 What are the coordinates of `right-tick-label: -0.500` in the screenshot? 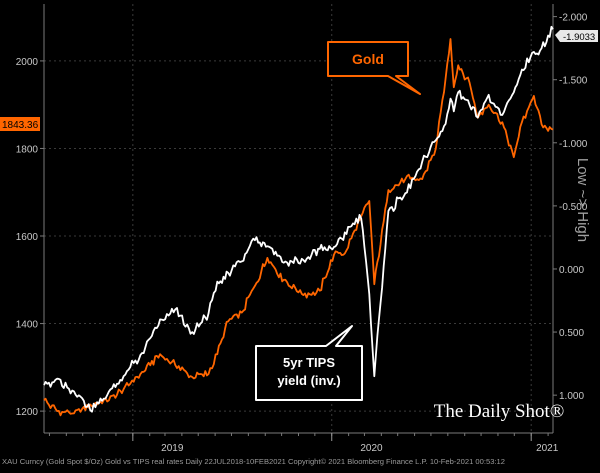 It's located at (573, 207).